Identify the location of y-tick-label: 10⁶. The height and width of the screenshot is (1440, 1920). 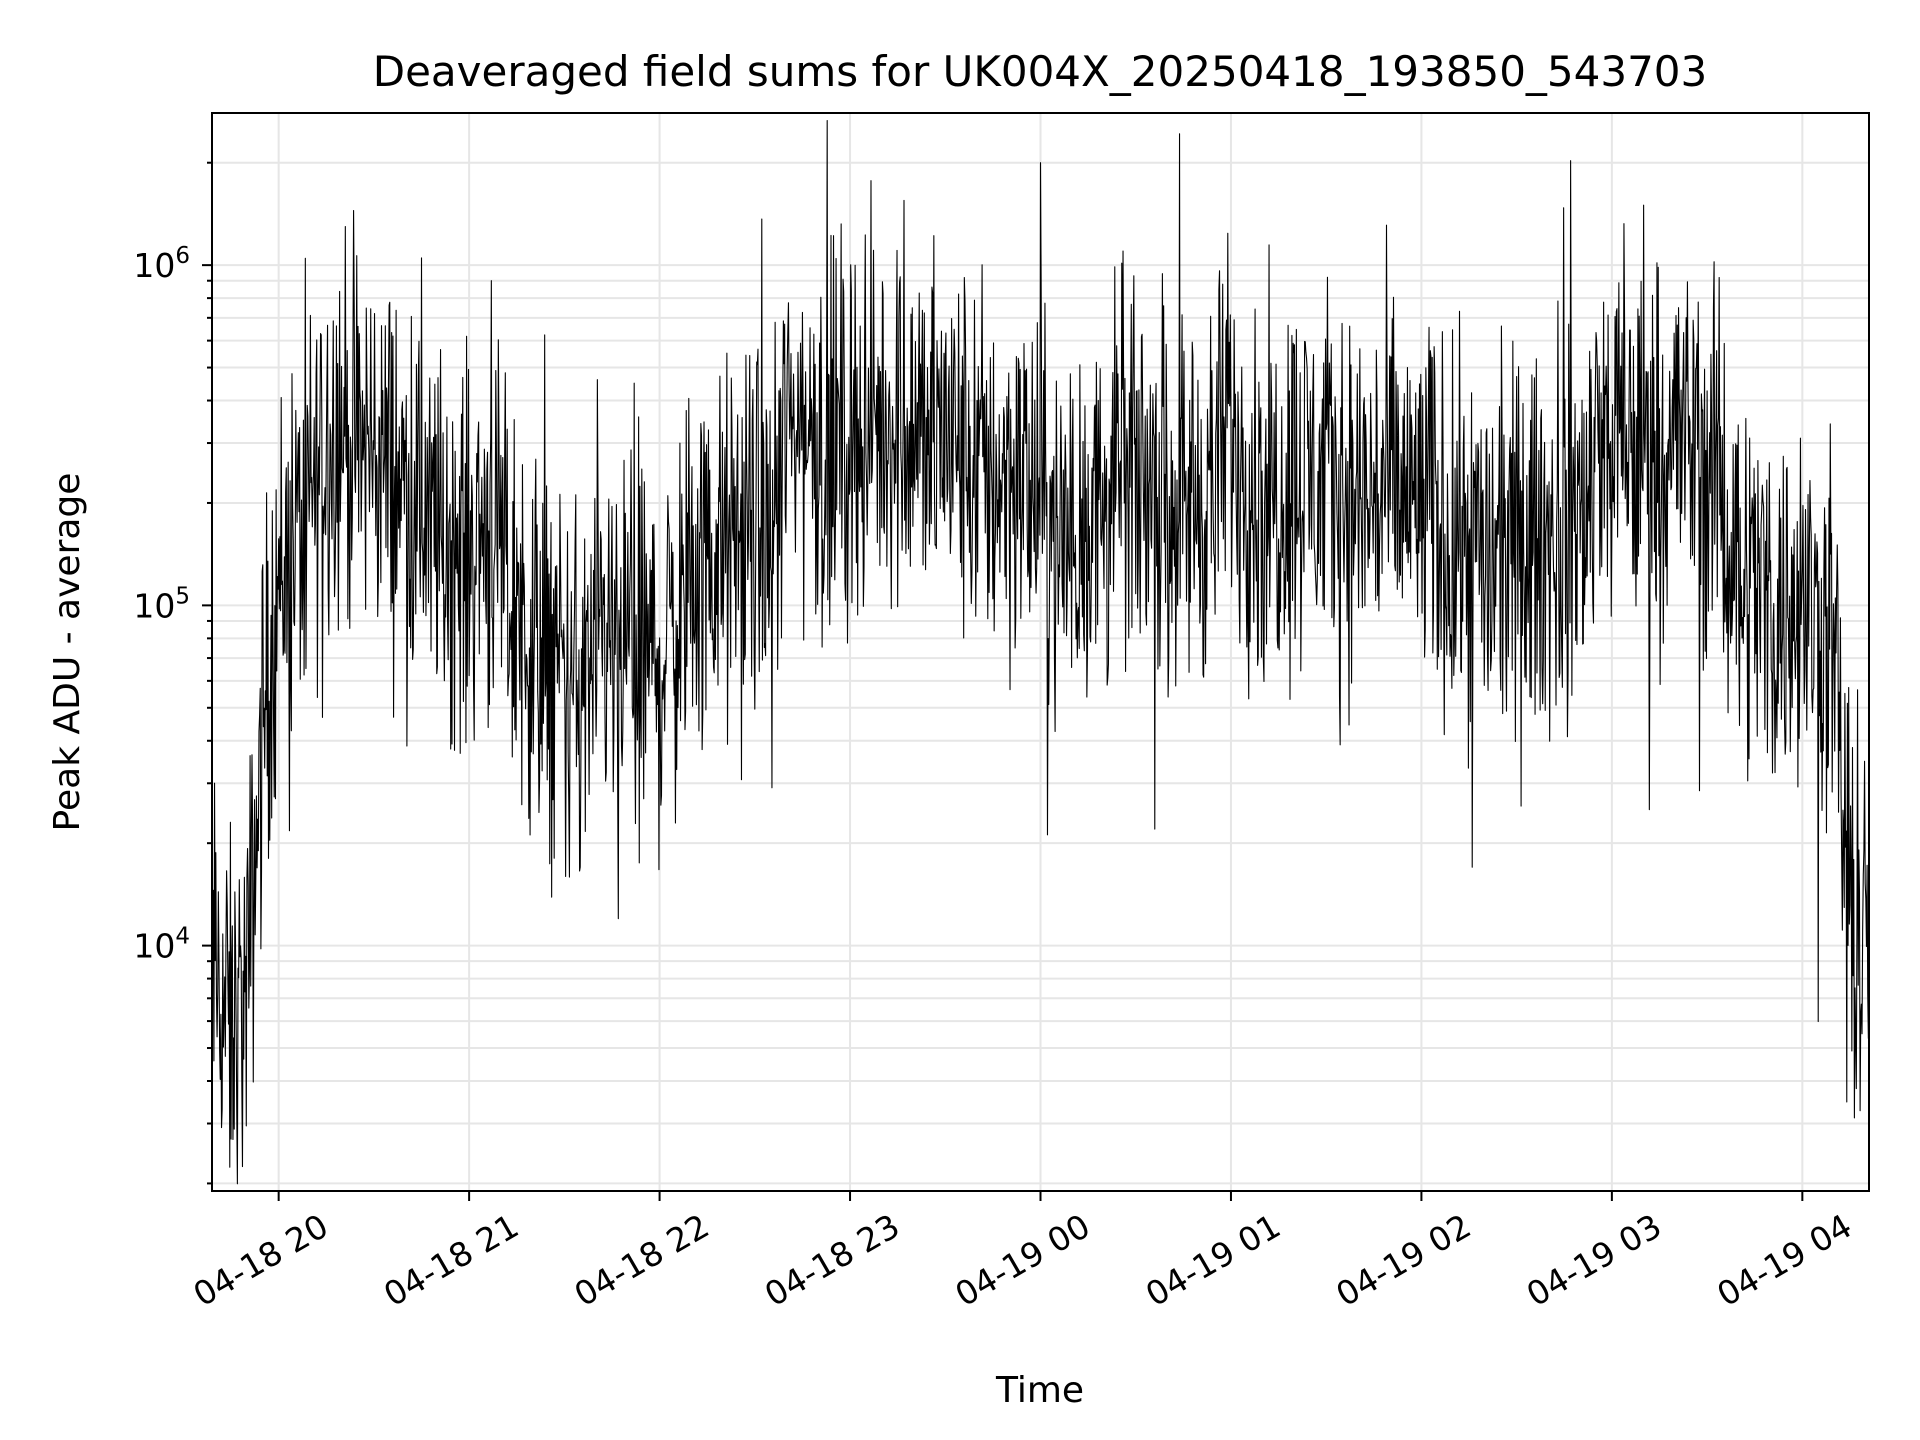
(161, 264).